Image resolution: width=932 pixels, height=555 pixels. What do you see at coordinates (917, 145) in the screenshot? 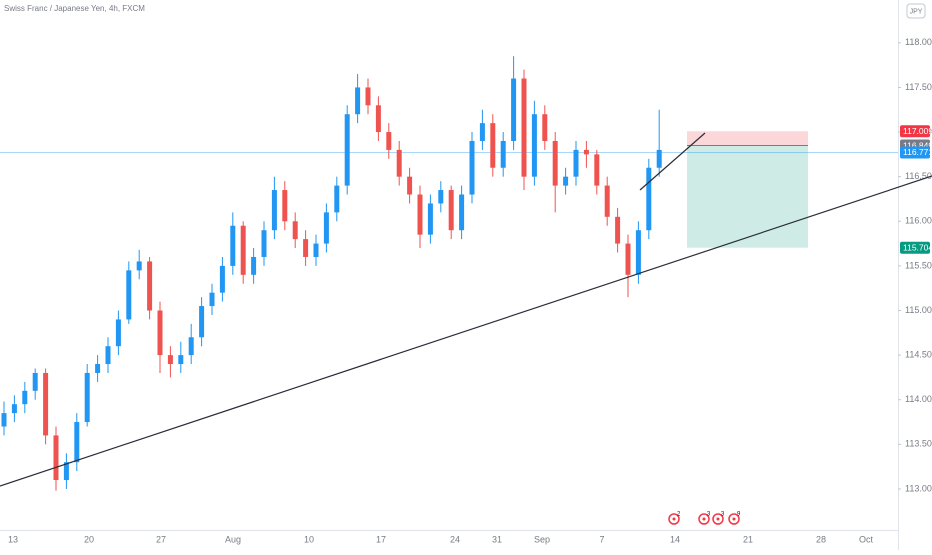
I see `price-badge-label: 116.849` at bounding box center [917, 145].